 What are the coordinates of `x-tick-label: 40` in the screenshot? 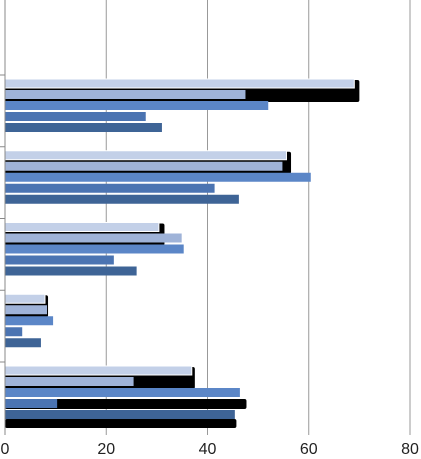 It's located at (208, 449).